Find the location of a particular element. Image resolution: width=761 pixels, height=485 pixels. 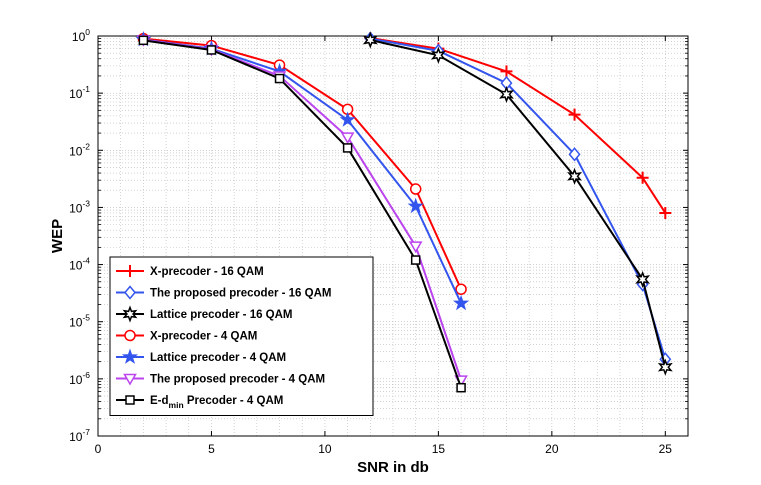

y-axis-label: WEP is located at coordinates (57, 236).